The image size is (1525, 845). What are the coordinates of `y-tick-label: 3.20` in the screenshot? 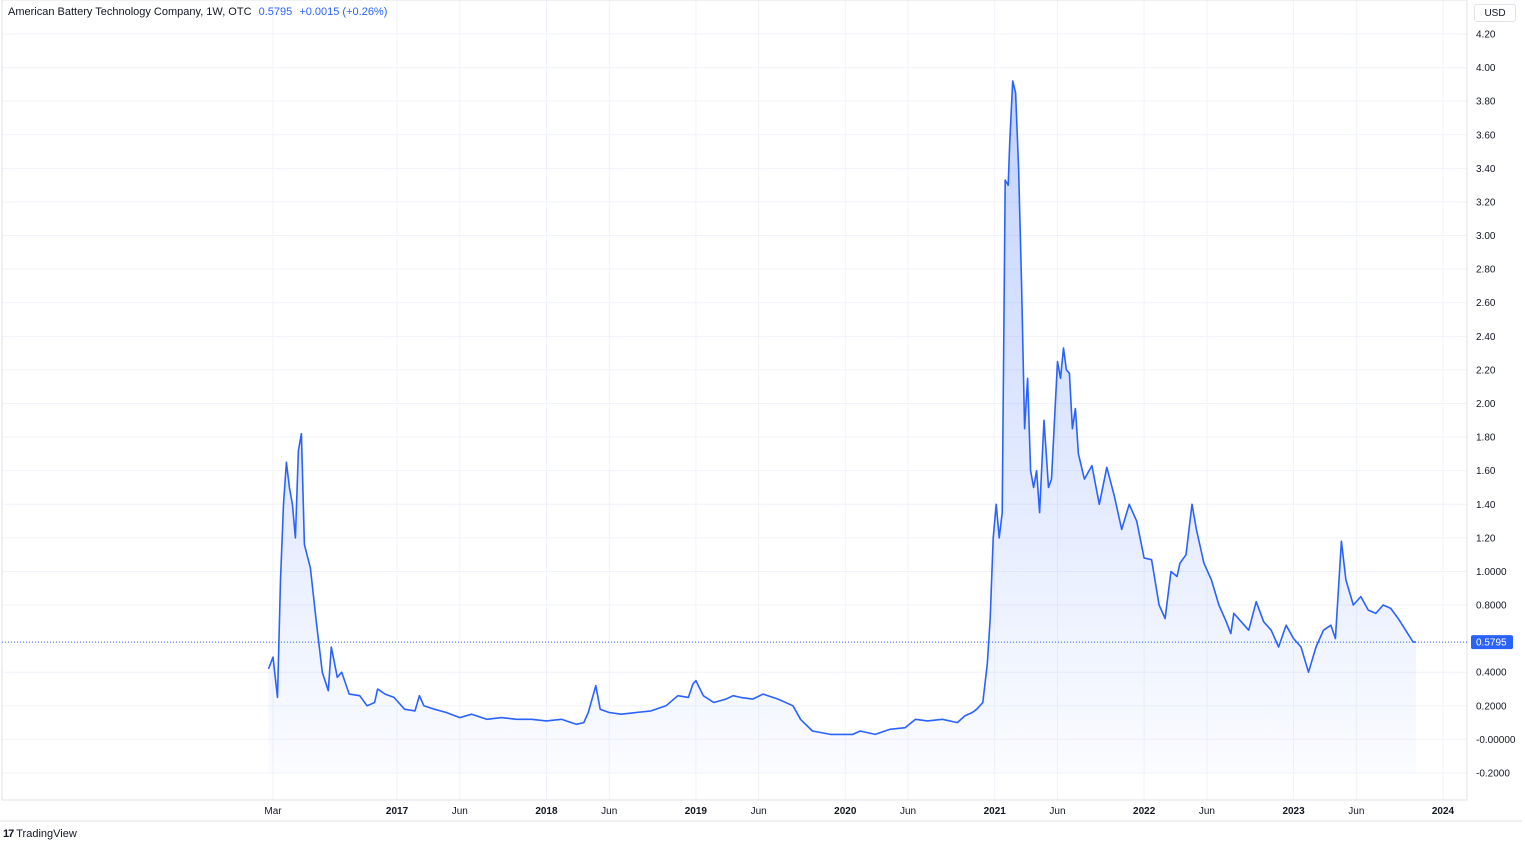 It's located at (1486, 202).